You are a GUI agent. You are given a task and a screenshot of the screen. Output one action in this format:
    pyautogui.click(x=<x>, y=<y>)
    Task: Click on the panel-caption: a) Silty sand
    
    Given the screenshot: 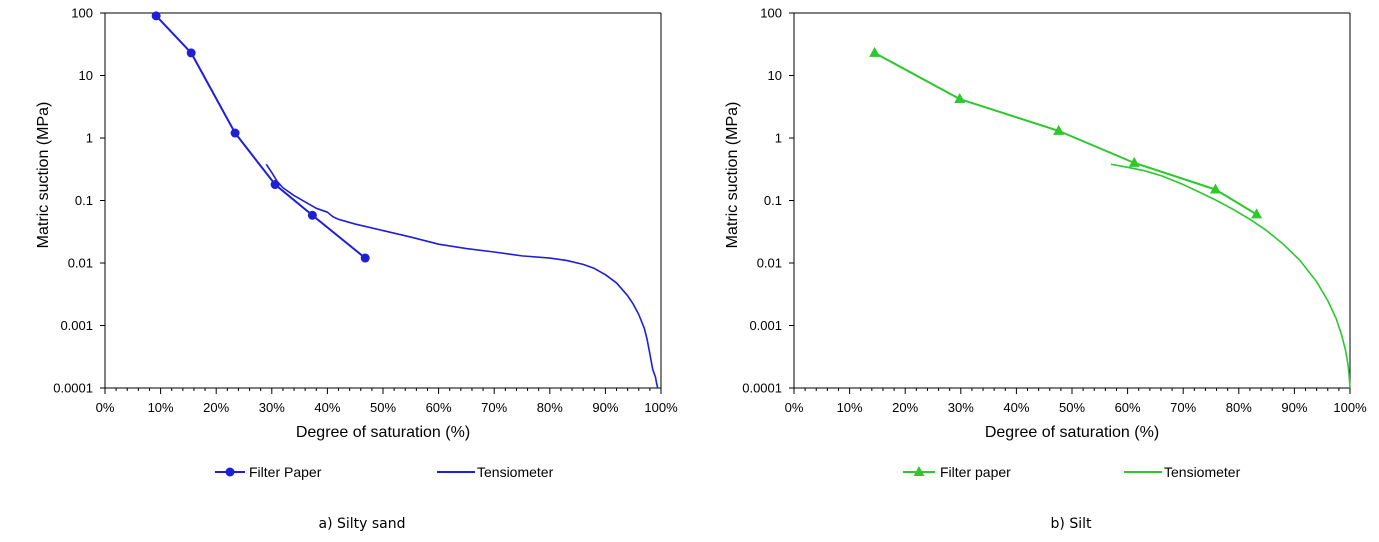 What is the action you would take?
    pyautogui.click(x=361, y=524)
    